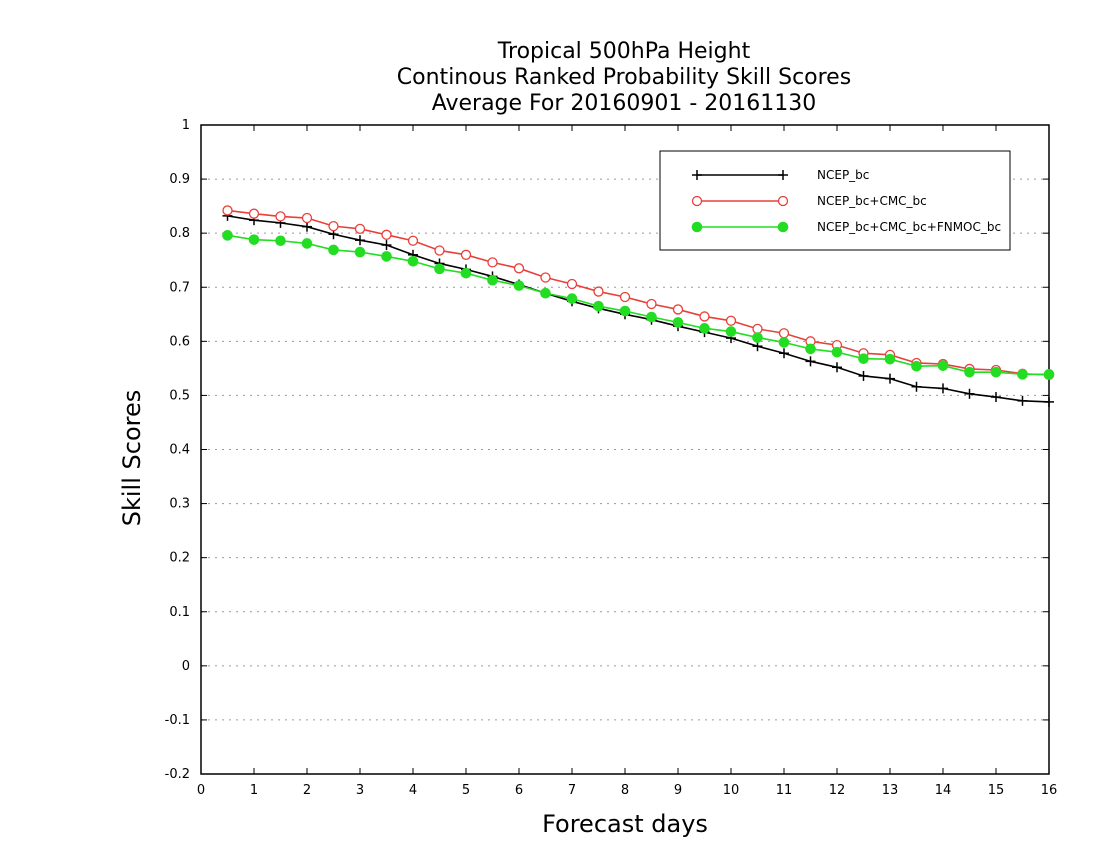 The image size is (1100, 850). Describe the element at coordinates (201, 790) in the screenshot. I see `x-tick-label: 0` at that location.